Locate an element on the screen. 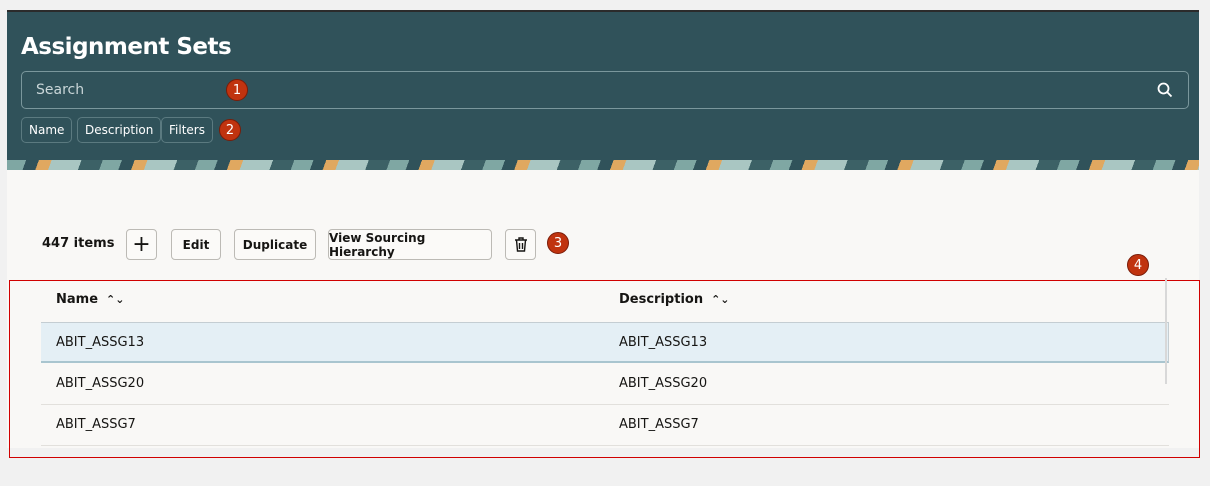 The image size is (1210, 486). delete-button is located at coordinates (520, 244).